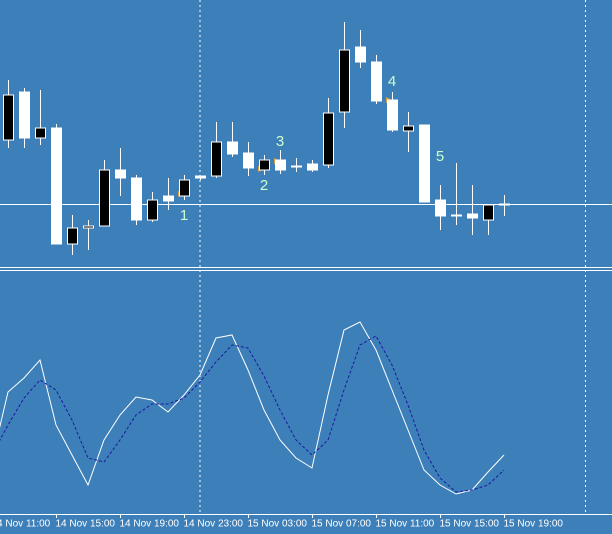 The image size is (612, 534). Describe the element at coordinates (440, 156) in the screenshot. I see `annotation: 5` at that location.